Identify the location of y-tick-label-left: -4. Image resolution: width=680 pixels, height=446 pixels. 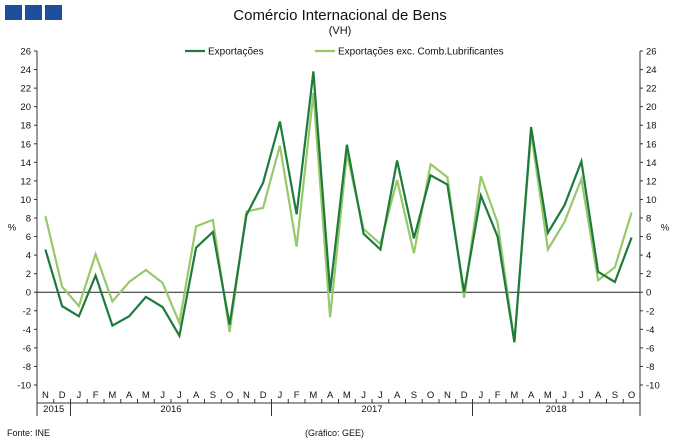
(27, 330).